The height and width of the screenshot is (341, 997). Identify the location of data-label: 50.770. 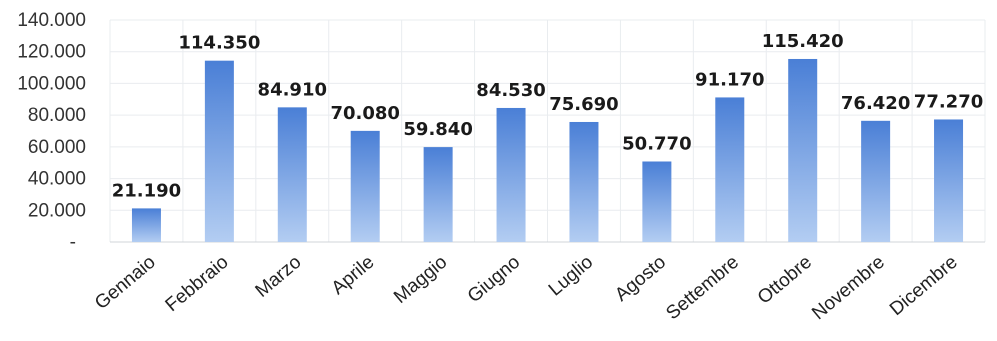
(656, 143).